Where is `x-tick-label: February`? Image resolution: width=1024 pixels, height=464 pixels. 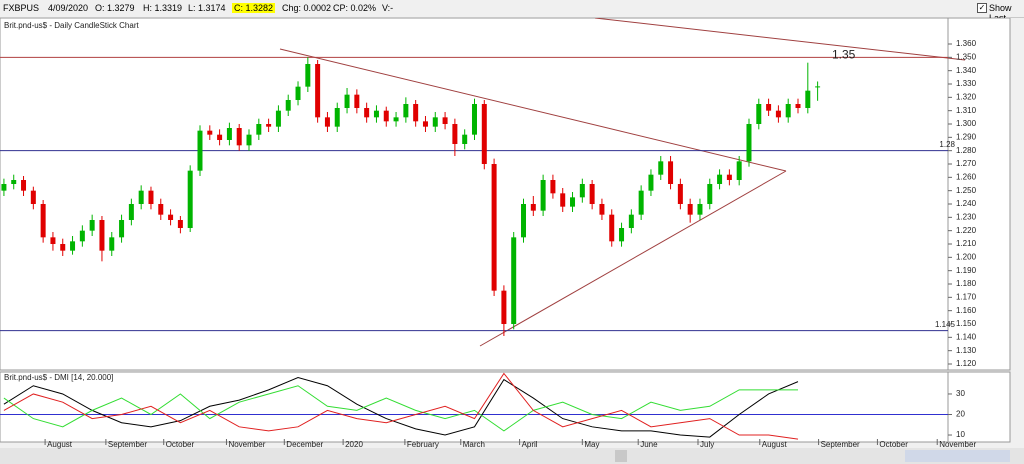 x-tick-label: February is located at coordinates (423, 444).